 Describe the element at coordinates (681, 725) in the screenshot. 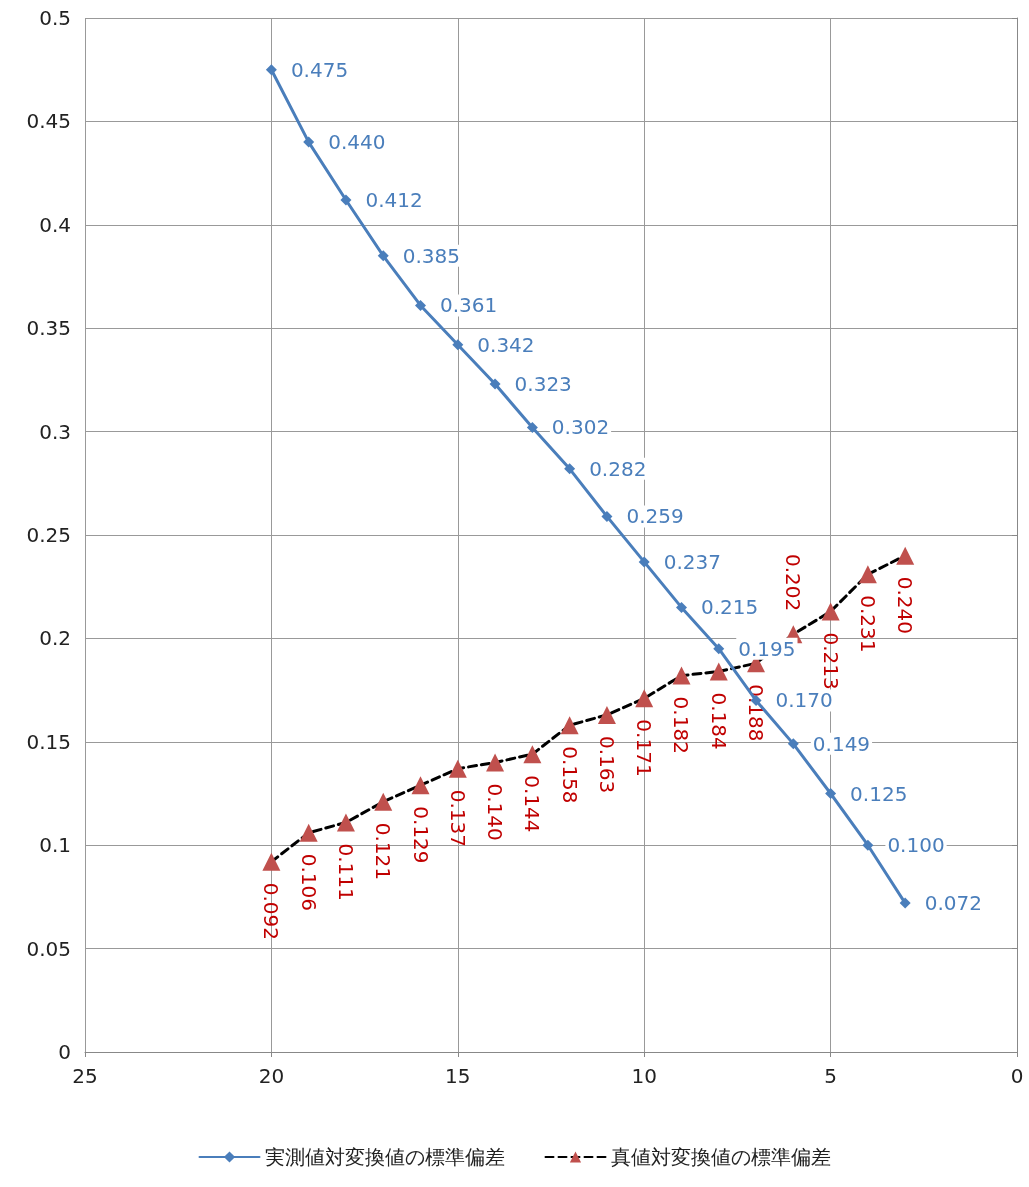

I see `data-label: 0.182` at that location.